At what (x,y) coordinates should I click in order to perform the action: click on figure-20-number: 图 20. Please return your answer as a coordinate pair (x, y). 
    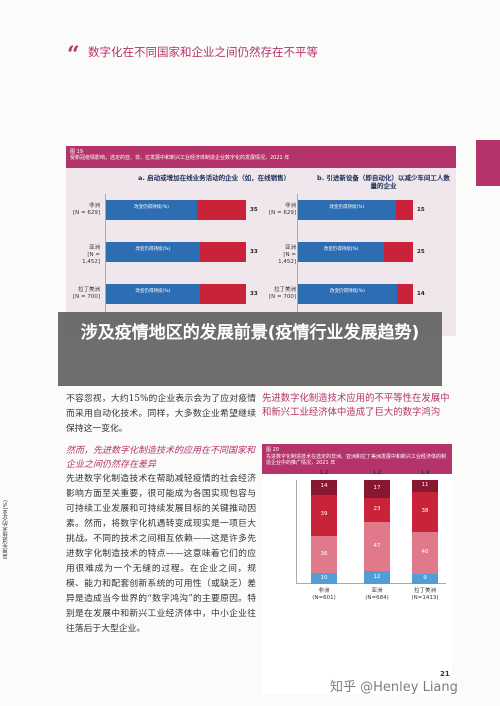
    Looking at the image, I should click on (272, 450).